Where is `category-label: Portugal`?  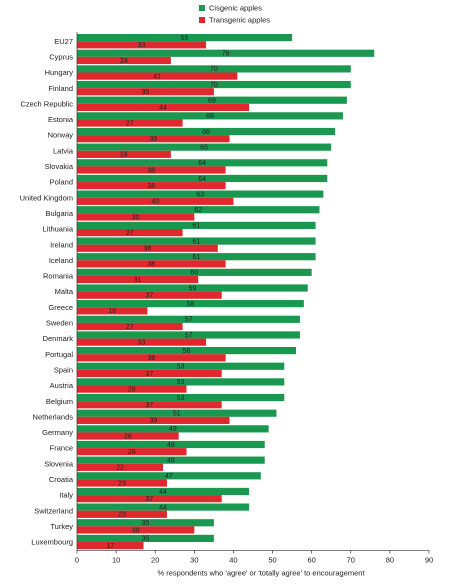
category-label: Portugal is located at coordinates (59, 354).